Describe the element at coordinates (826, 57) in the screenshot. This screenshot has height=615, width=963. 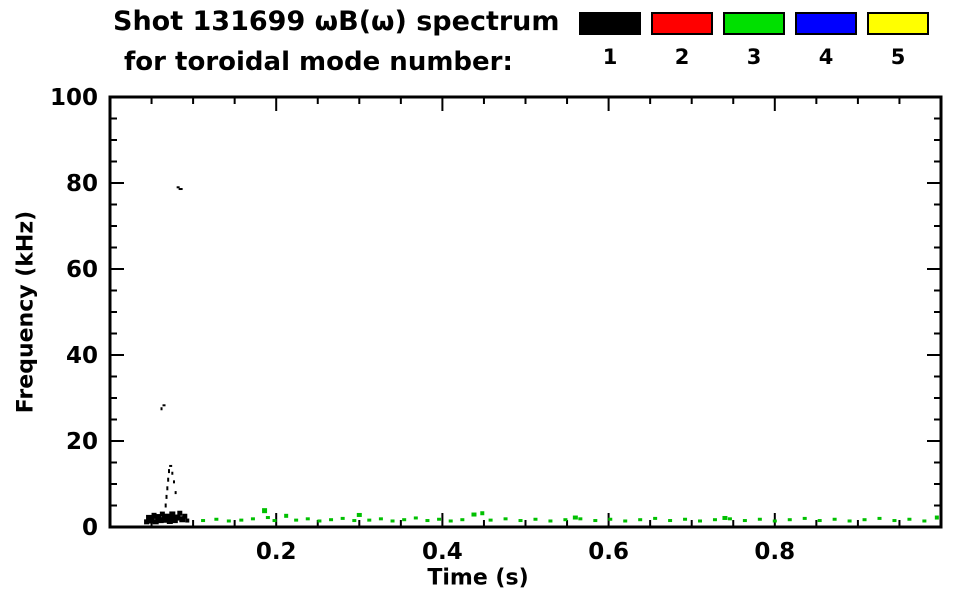
I see `legend-label-mode-4: 4` at that location.